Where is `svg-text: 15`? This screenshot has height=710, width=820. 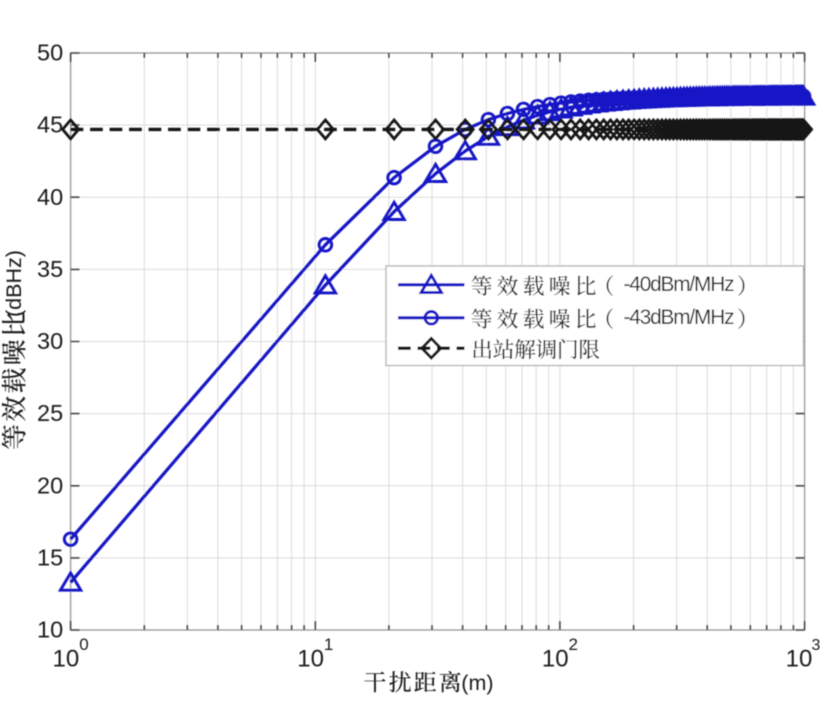 svg-text: 15 is located at coordinates (50, 558).